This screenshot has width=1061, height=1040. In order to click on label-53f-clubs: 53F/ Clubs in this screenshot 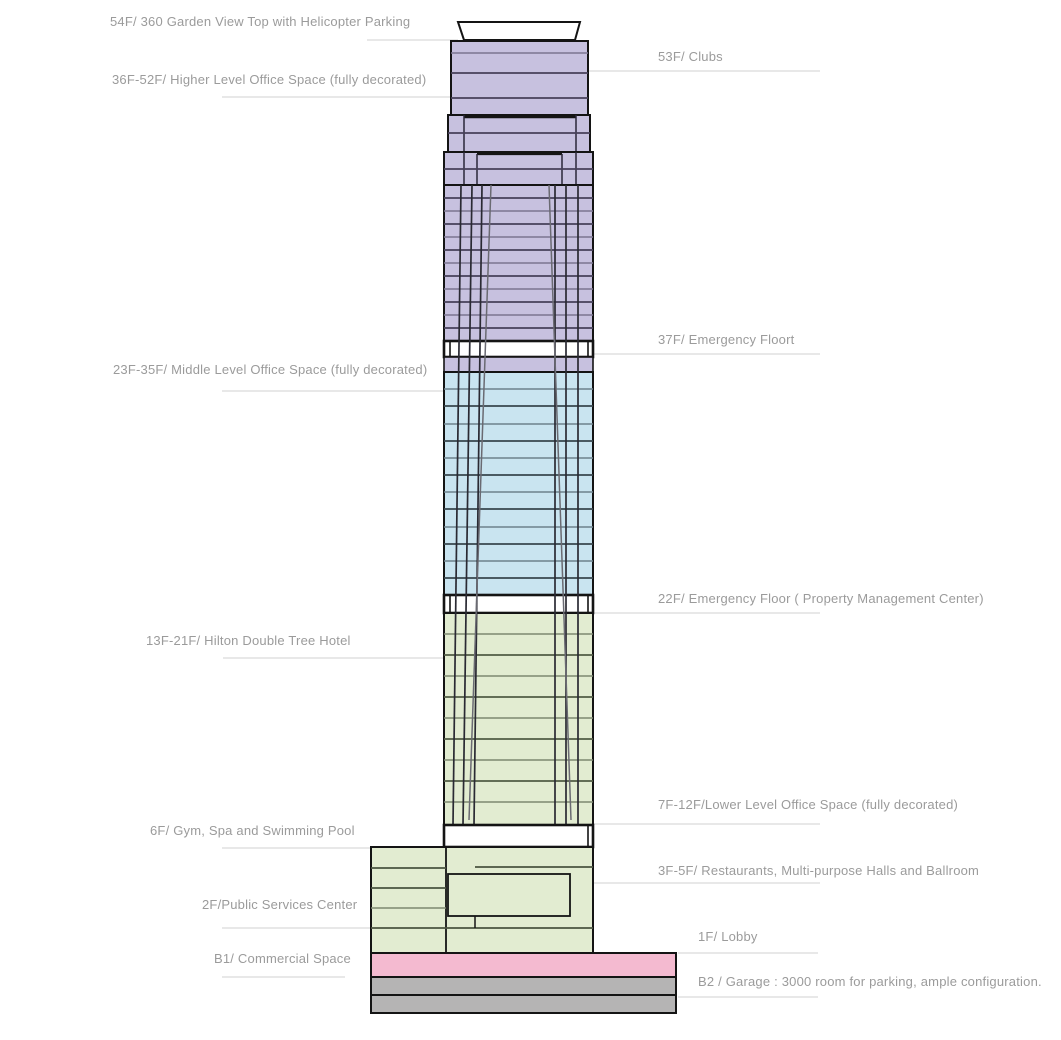, I will do `click(690, 56)`.